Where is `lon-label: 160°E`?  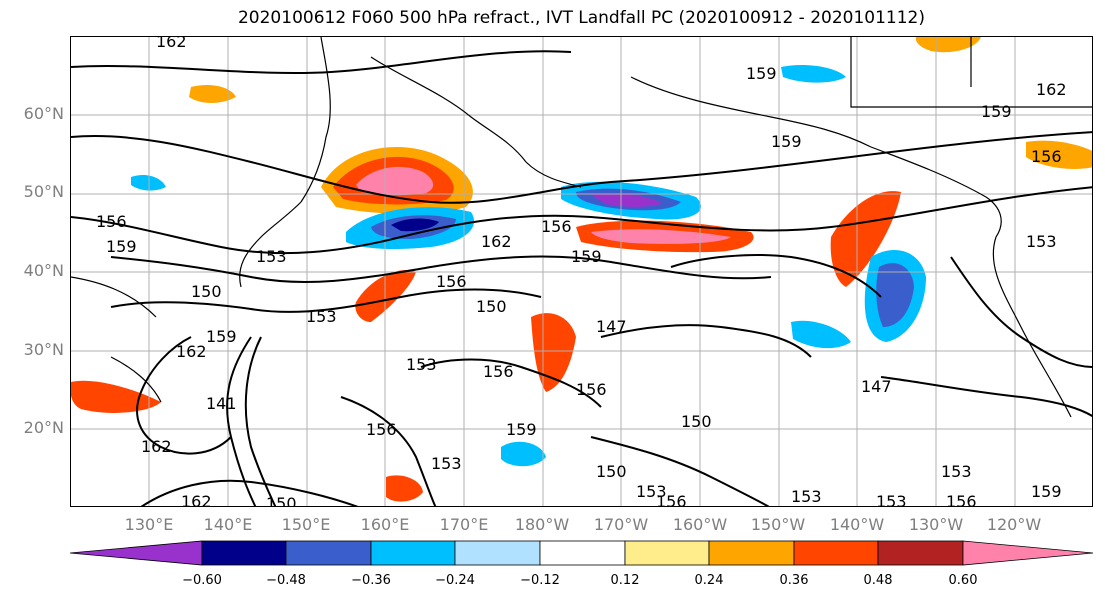 lon-label: 160°E is located at coordinates (385, 524).